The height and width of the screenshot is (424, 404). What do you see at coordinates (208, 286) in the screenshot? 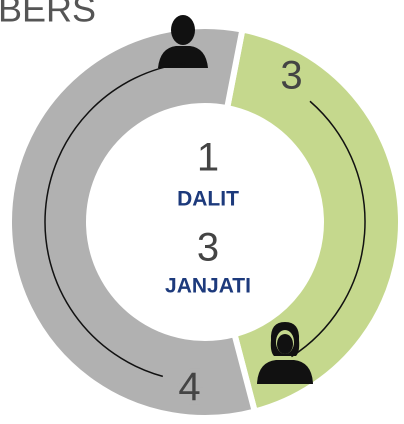
I see `annotation-text: JANJATI` at bounding box center [208, 286].